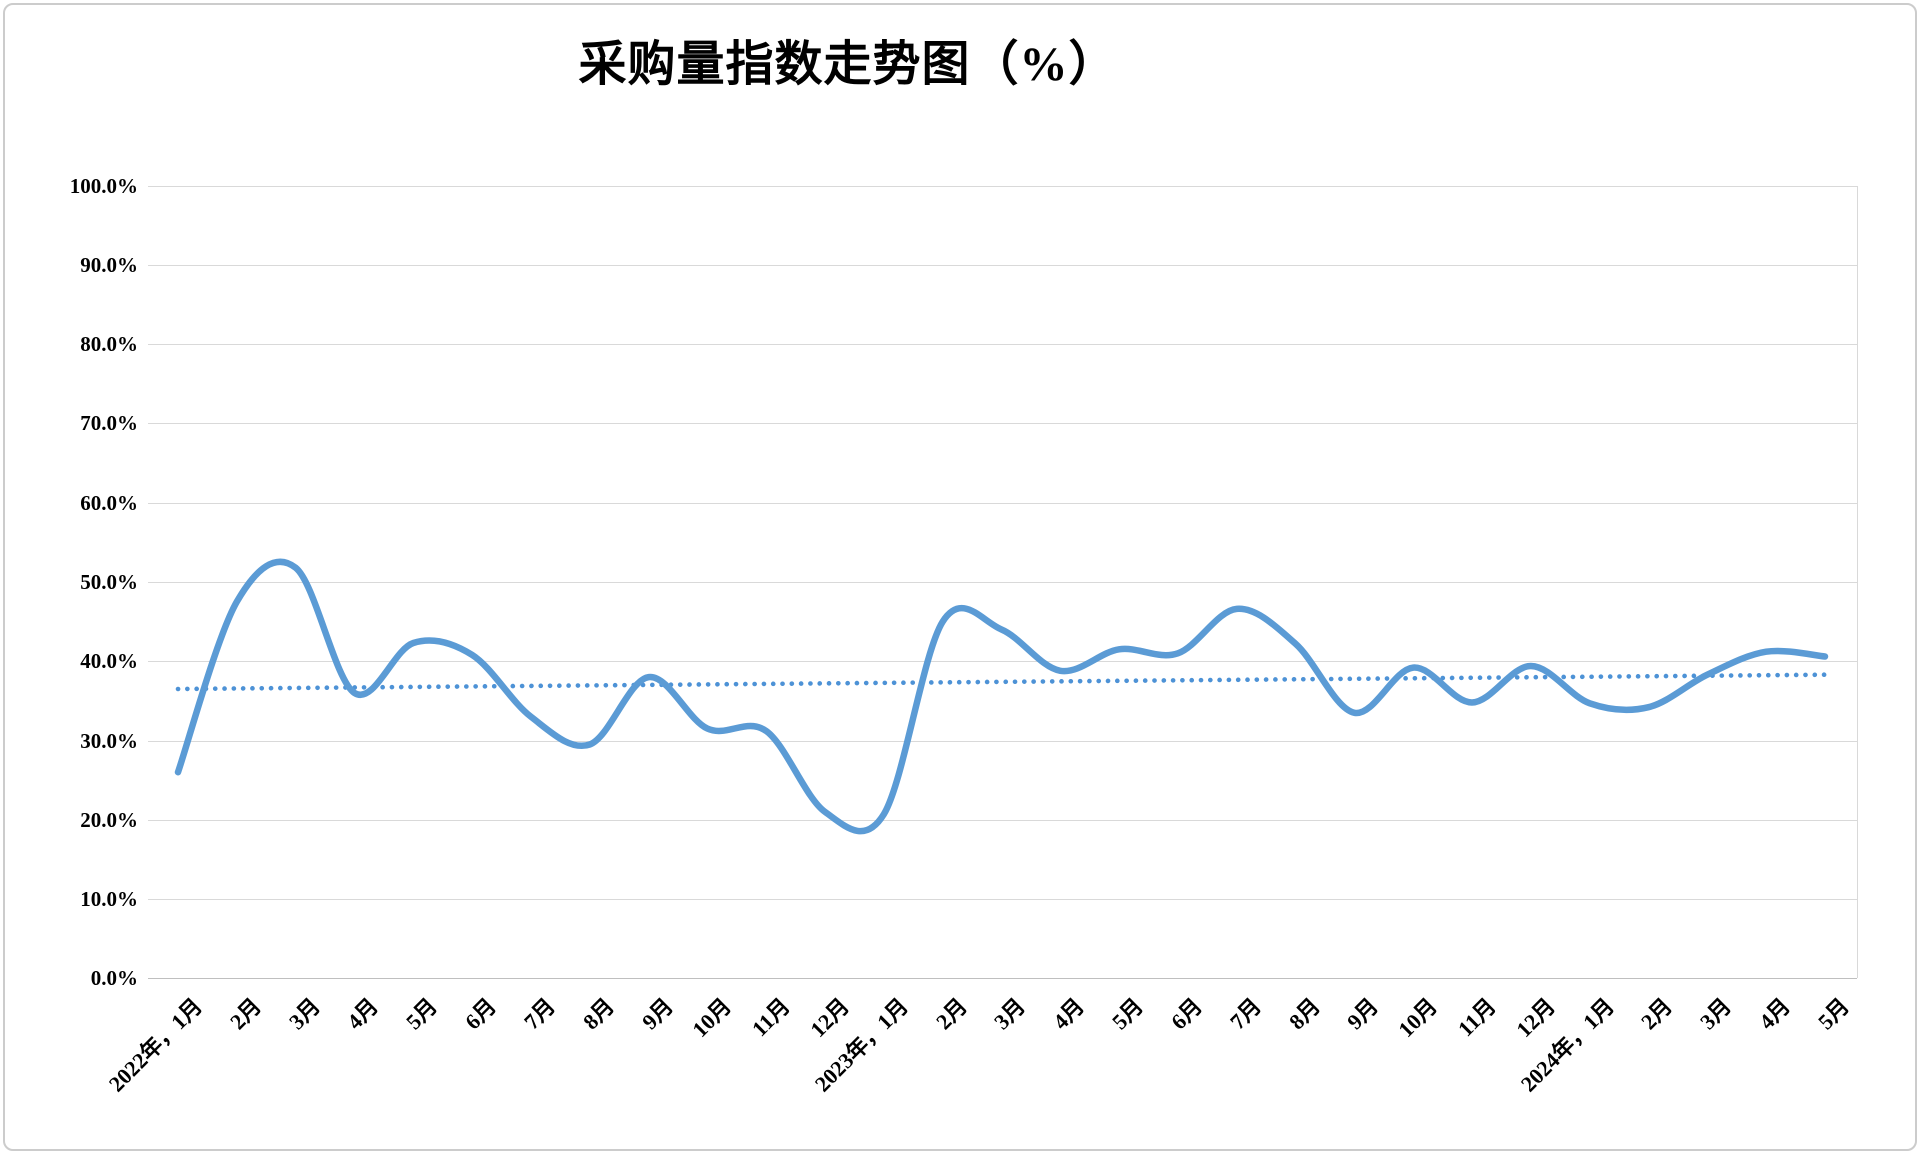  What do you see at coordinates (114, 978) in the screenshot?
I see `y-axis-tick-label: 0.0%` at bounding box center [114, 978].